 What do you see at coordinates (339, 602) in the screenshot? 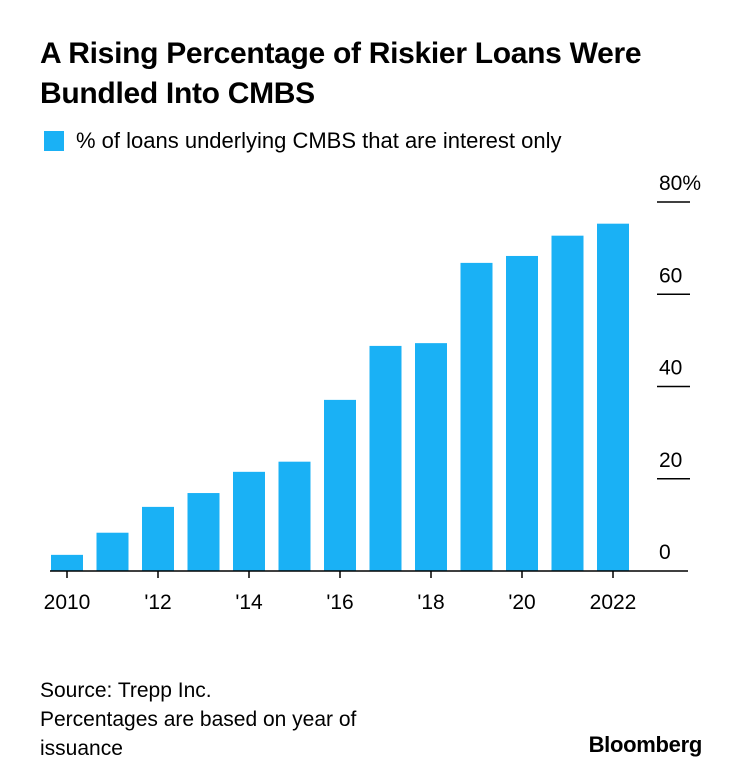
I see `x-tick-label-2016: '16` at bounding box center [339, 602].